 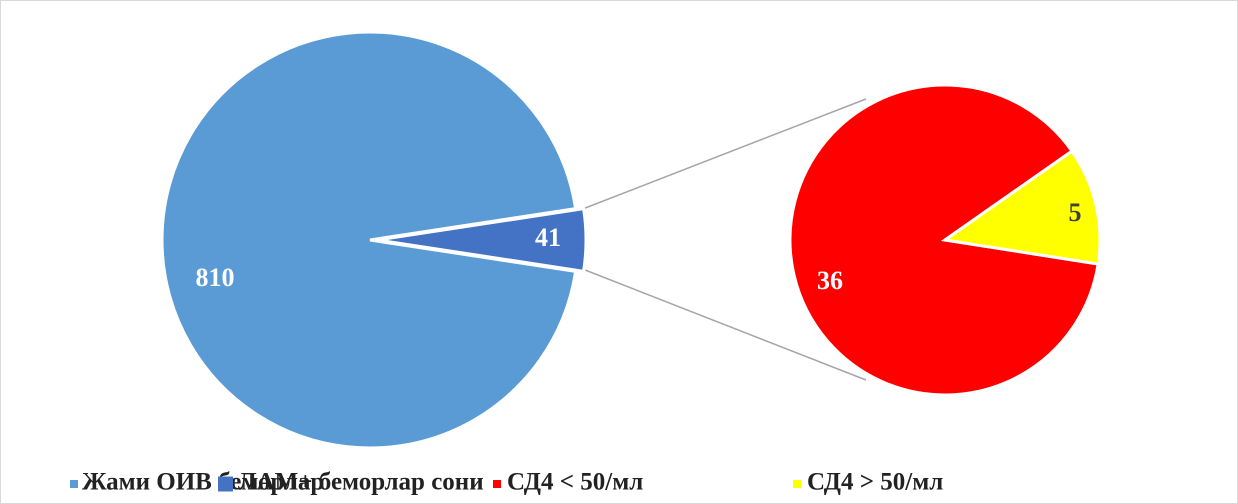 I want to click on data-label: 36, so click(x=830, y=280).